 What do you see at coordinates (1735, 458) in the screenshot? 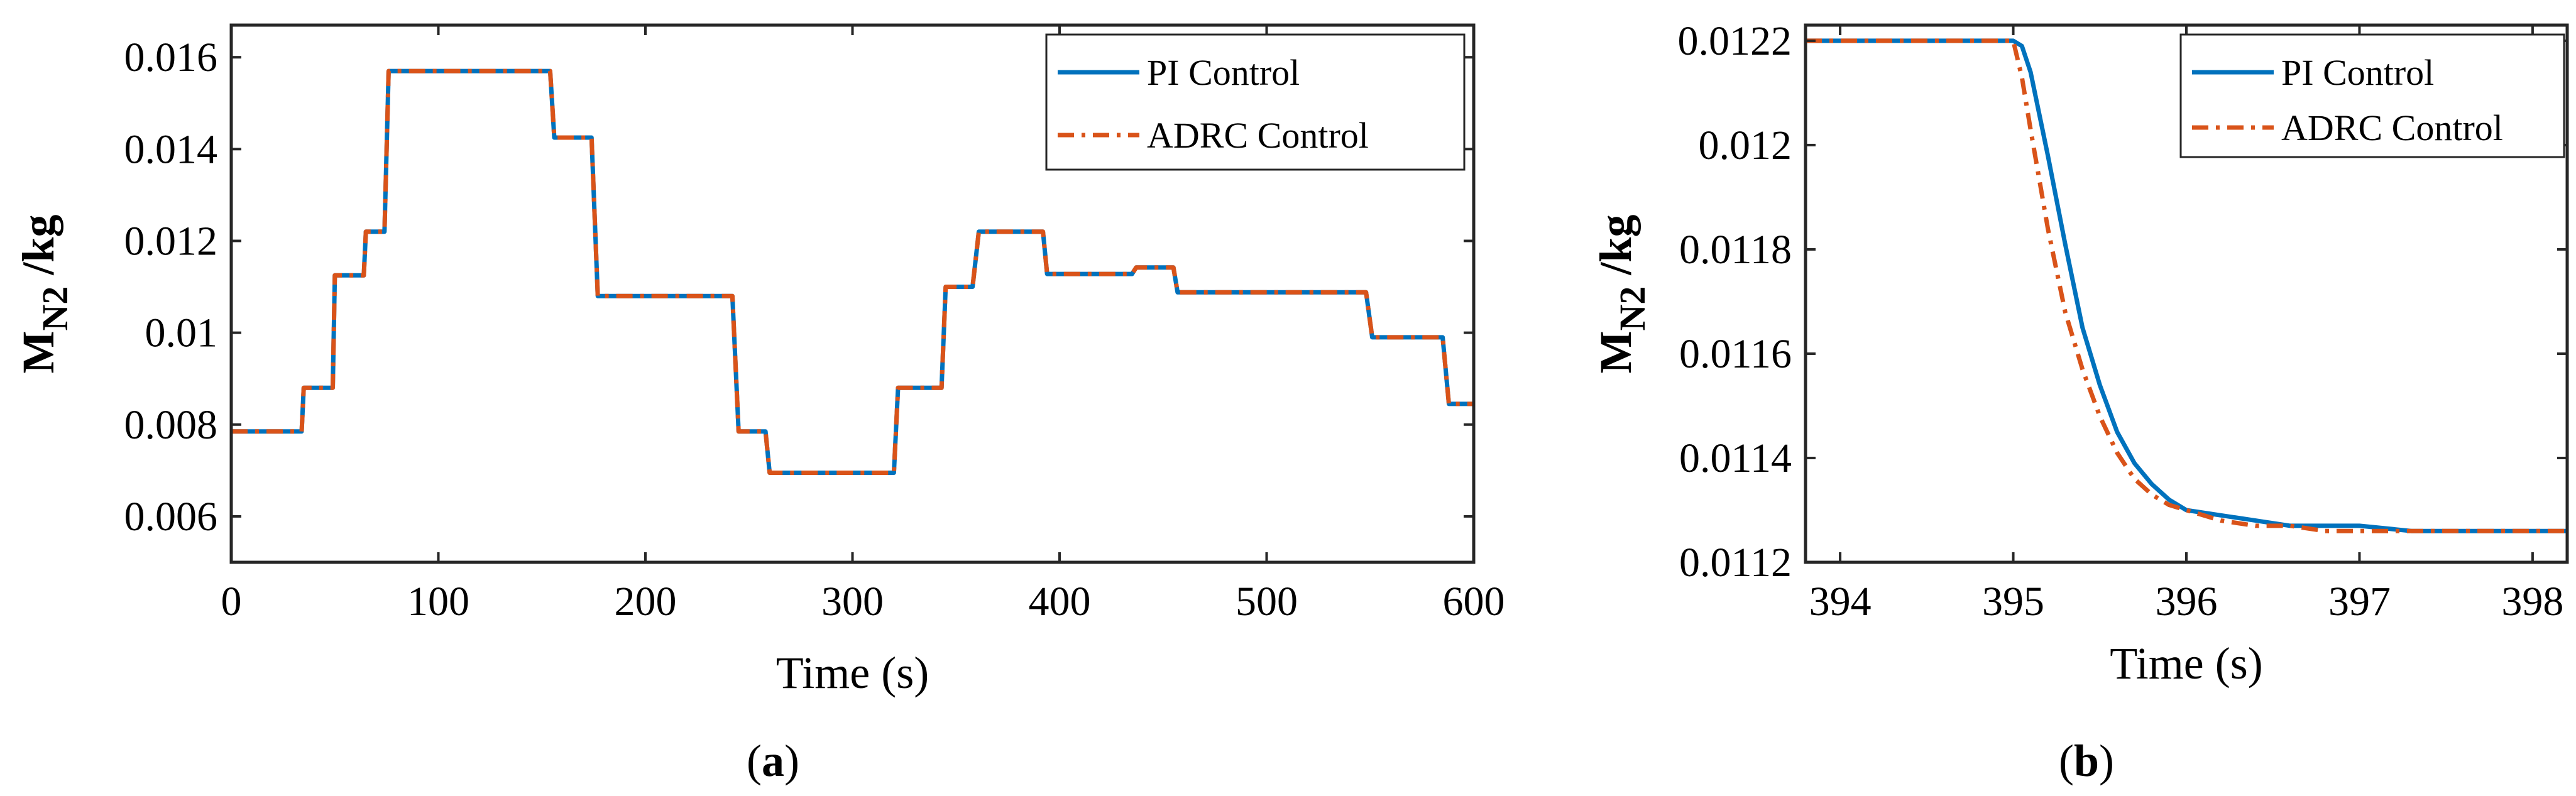
I see `panel-b-ytick-label: 0.0114` at bounding box center [1735, 458].